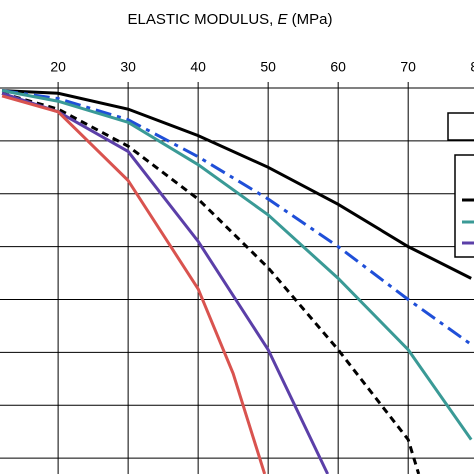  Describe the element at coordinates (310, 19) in the screenshot. I see `x-axis-title-part: (MPa)` at that location.